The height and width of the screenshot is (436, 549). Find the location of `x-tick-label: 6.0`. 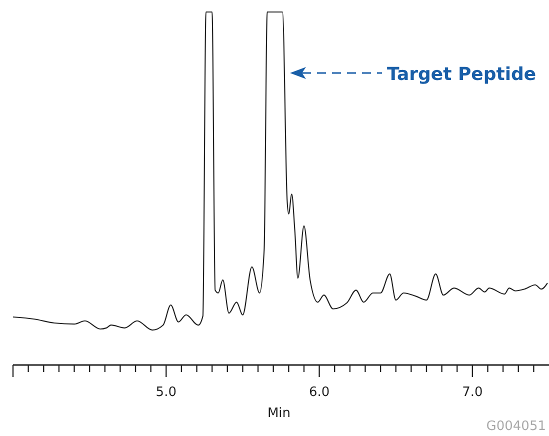

x-tick-label: 6.0 is located at coordinates (319, 392).